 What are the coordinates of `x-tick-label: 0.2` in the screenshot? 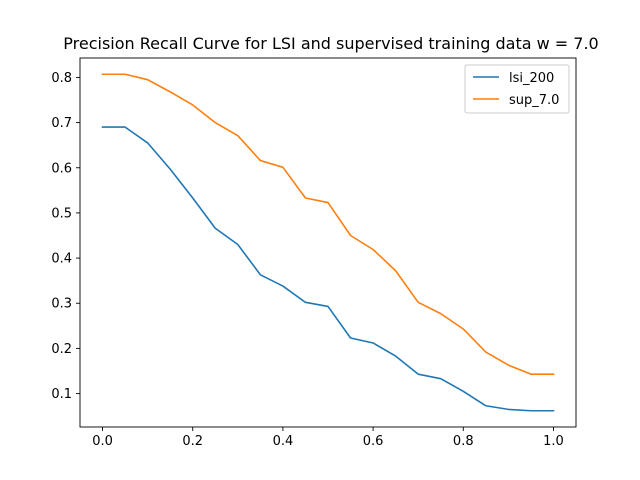 It's located at (192, 441).